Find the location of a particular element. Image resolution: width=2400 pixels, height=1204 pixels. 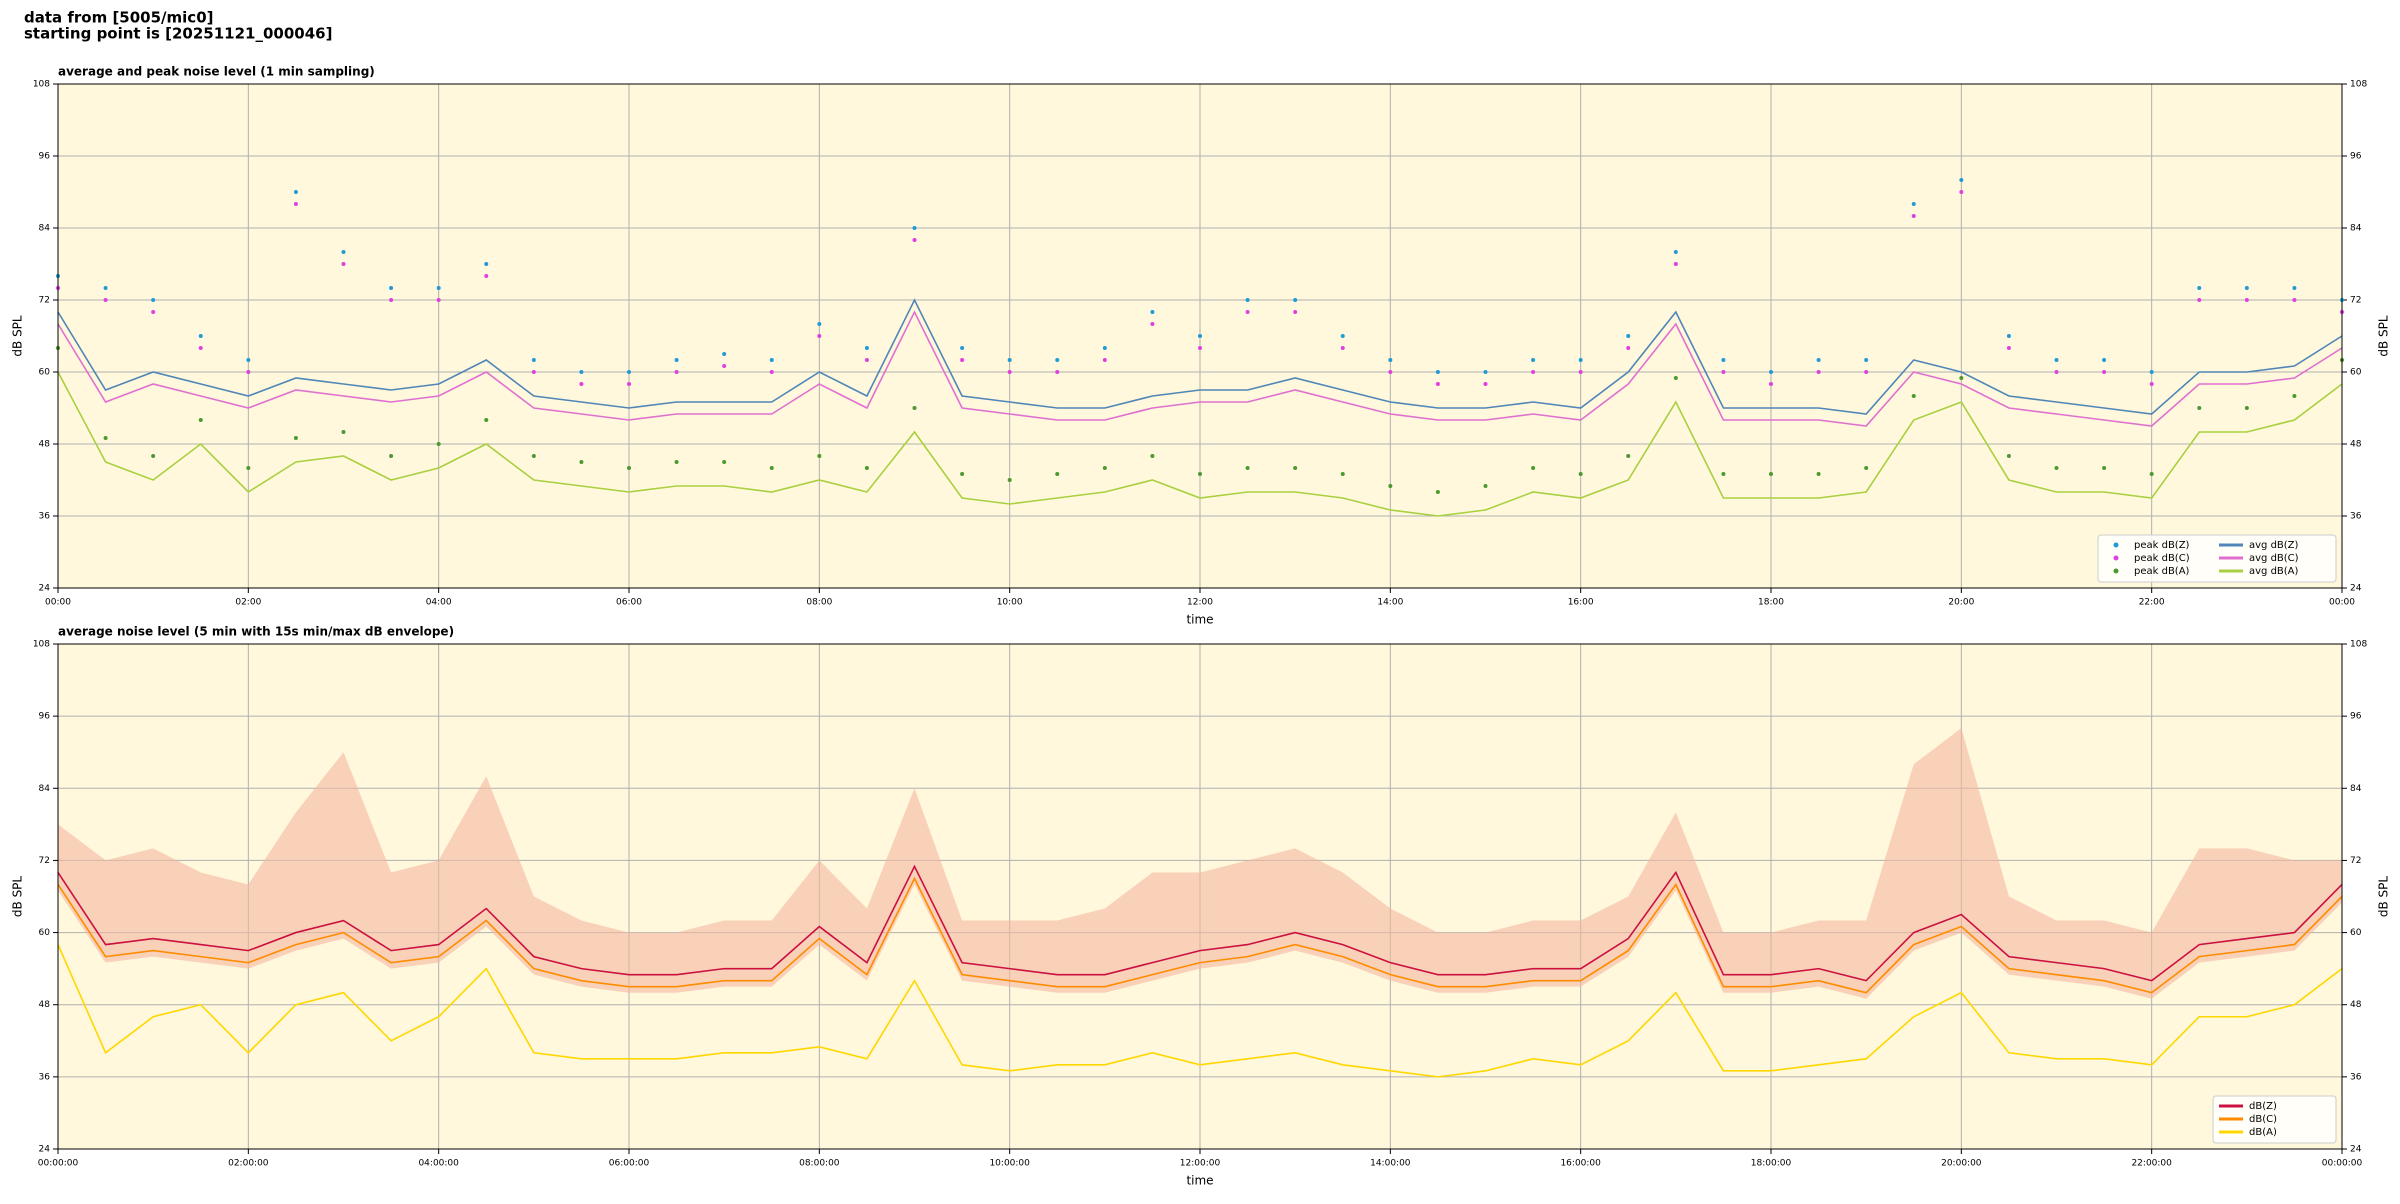

y-axis-label: dB SPL is located at coordinates (18, 336).